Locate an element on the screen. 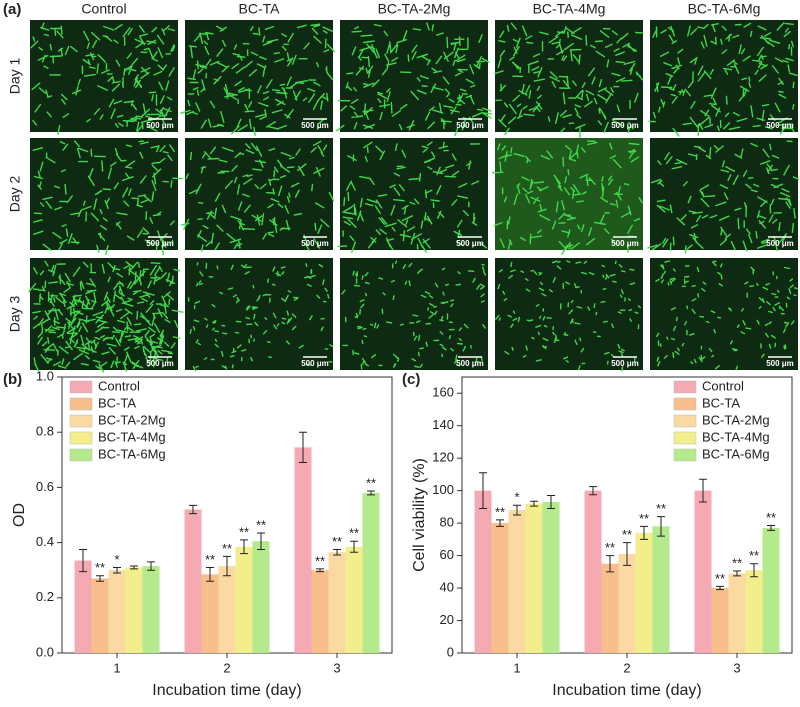  legend-label: BC-TA-2Mg is located at coordinates (132, 419).